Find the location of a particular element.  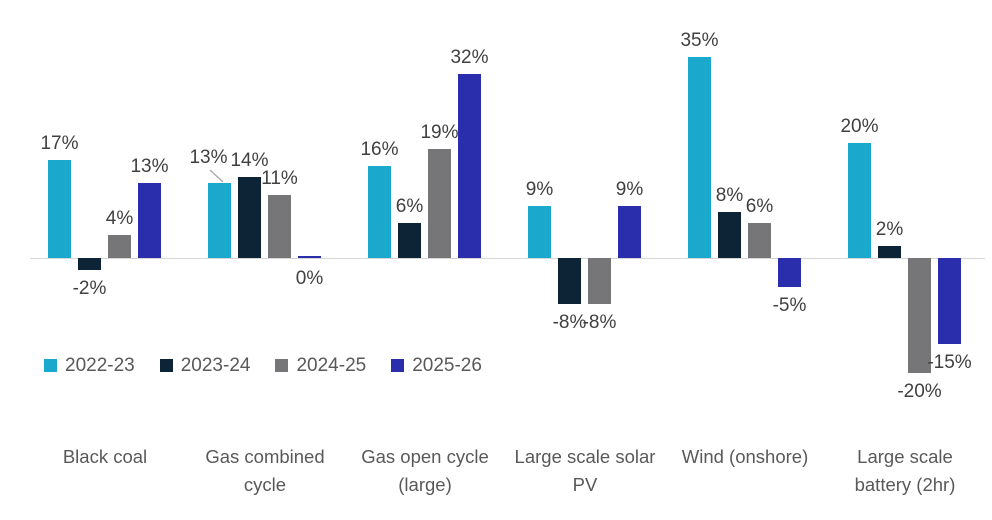

category-label-line: Wind (onshore) is located at coordinates (745, 456).